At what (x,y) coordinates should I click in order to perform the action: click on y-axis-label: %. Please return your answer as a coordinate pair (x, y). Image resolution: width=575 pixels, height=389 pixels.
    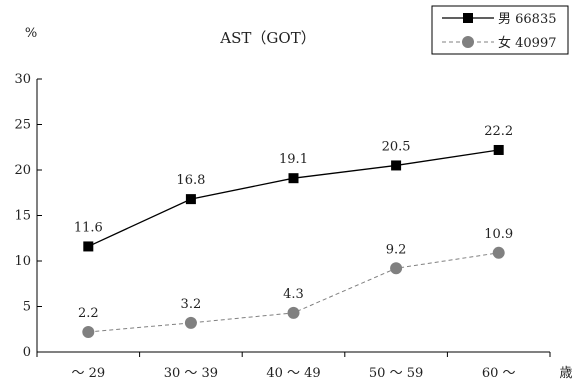
    Looking at the image, I should click on (31, 33).